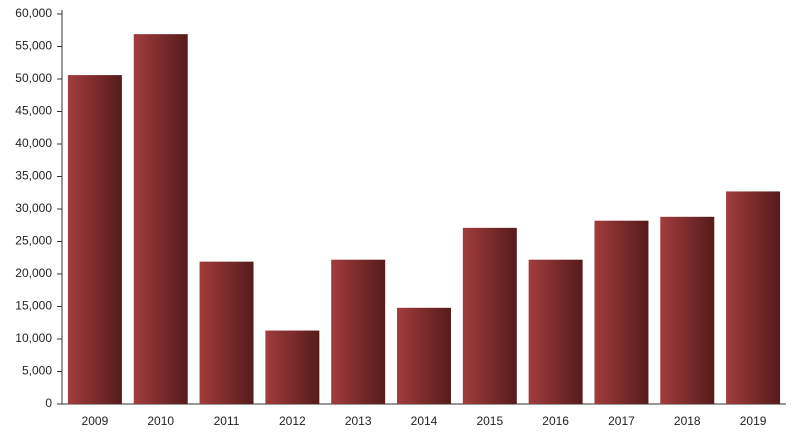 Image resolution: width=802 pixels, height=432 pixels. I want to click on y-tick-label: 0, so click(48, 403).